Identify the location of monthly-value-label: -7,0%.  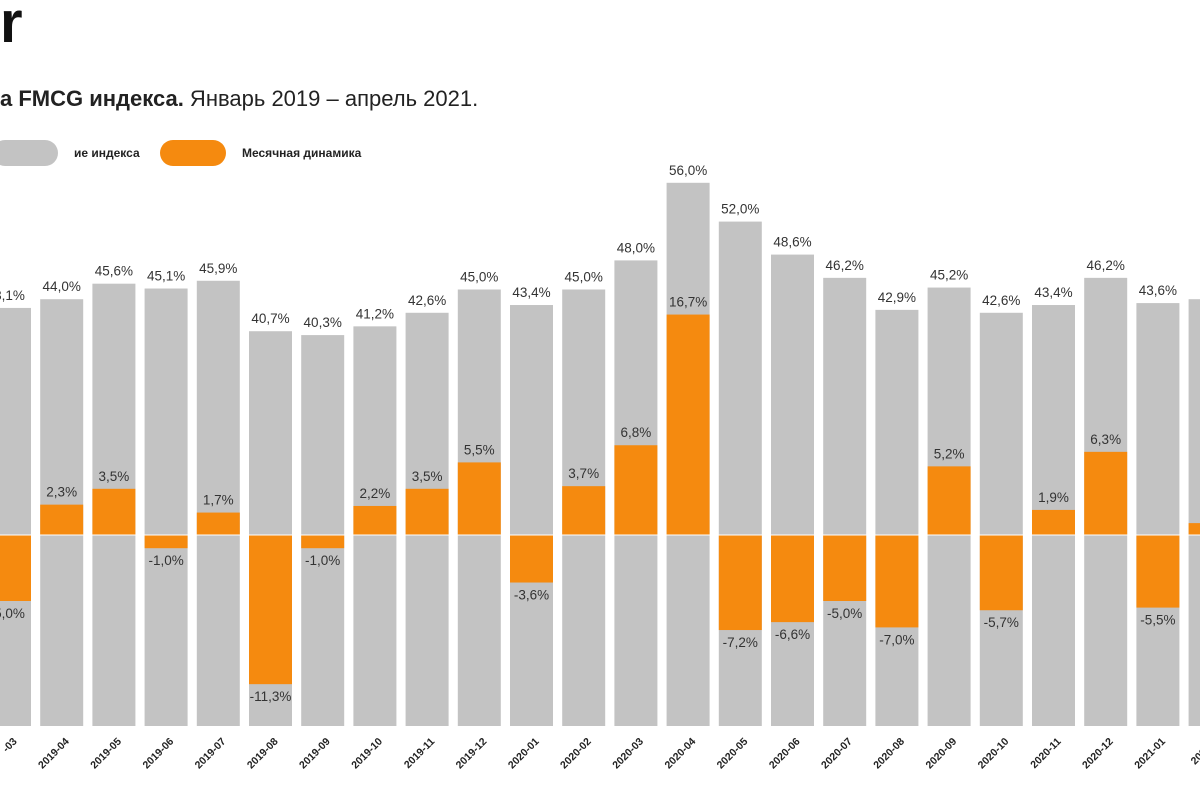
(896, 639).